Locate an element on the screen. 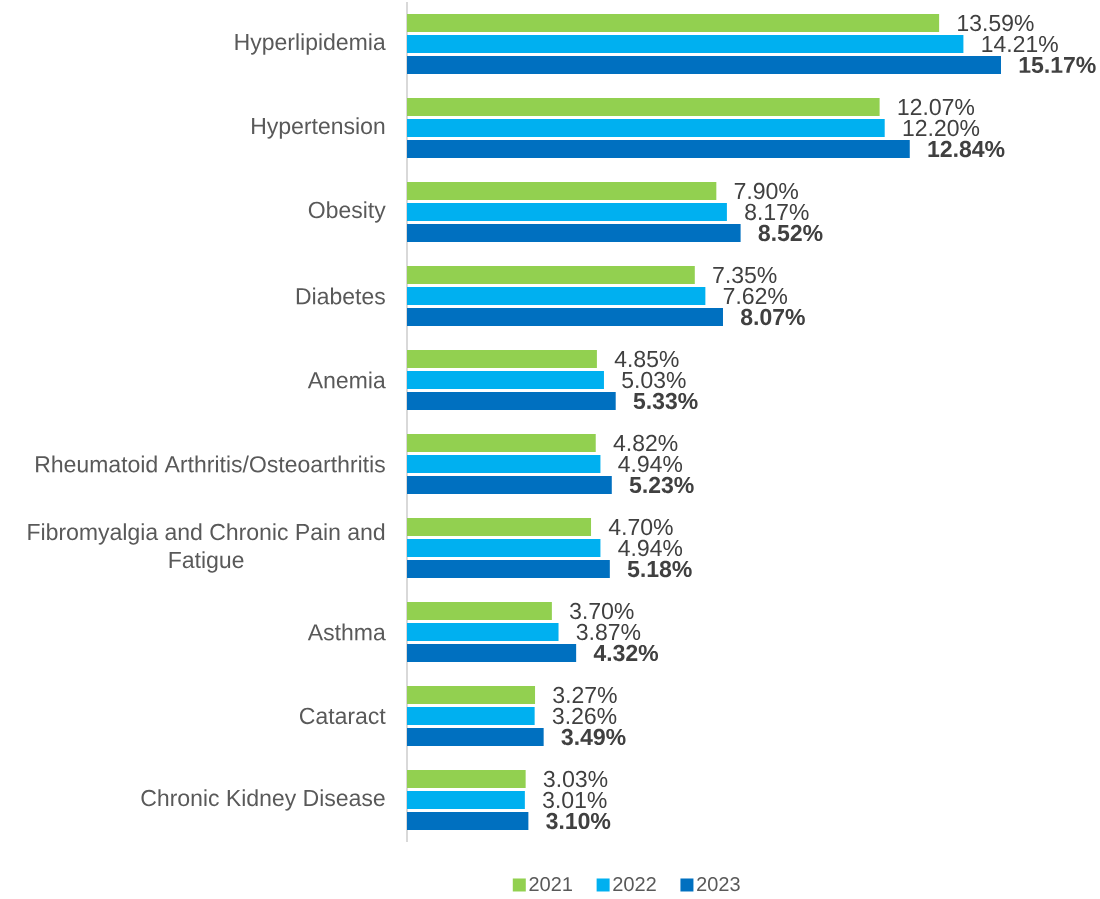  data-label: 12.84% is located at coordinates (966, 149).